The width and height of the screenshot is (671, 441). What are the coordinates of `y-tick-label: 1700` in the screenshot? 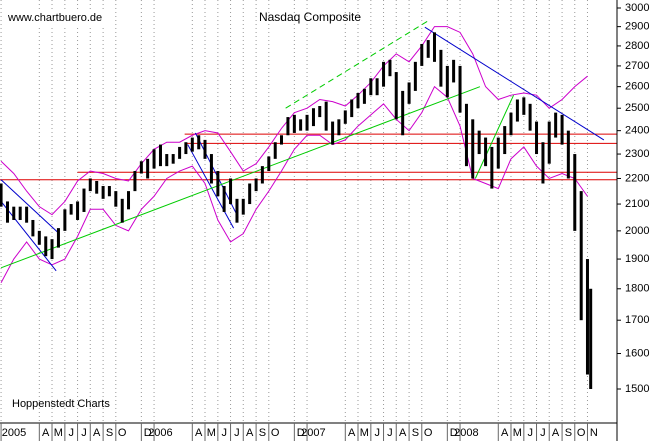 It's located at (637, 320).